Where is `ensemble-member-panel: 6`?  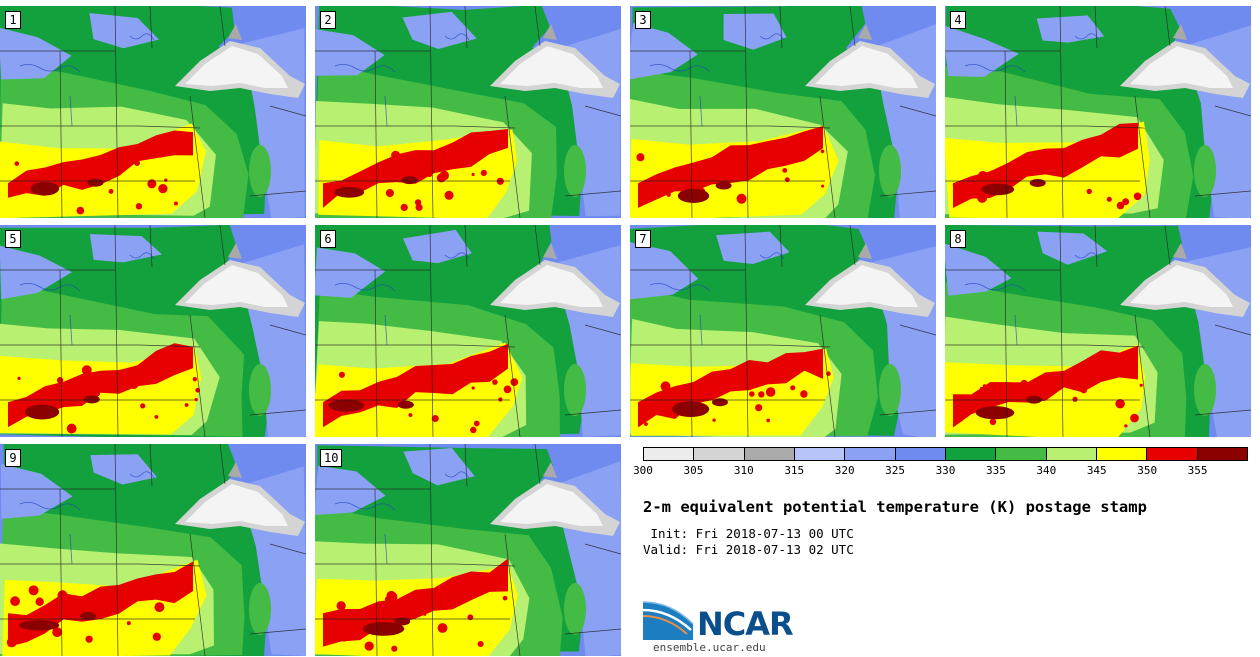 ensemble-member-panel: 6 is located at coordinates (468, 331).